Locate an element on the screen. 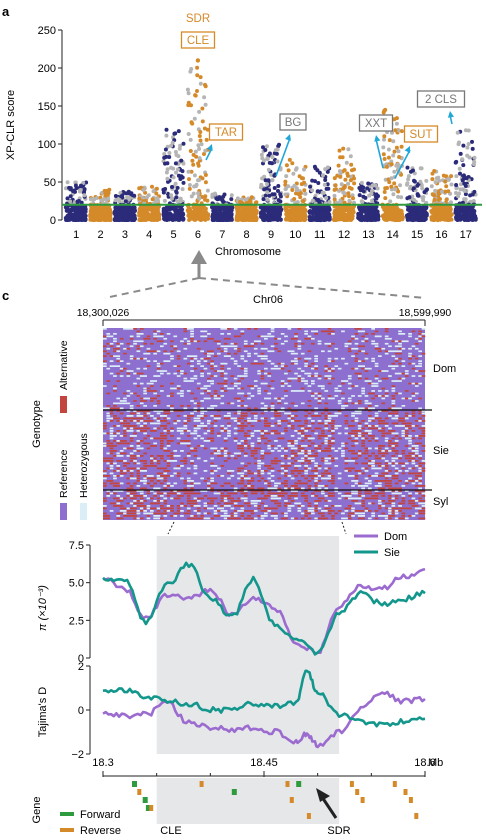 The width and height of the screenshot is (486, 840). xpclr-ytick-label: 250 is located at coordinates (47, 31).